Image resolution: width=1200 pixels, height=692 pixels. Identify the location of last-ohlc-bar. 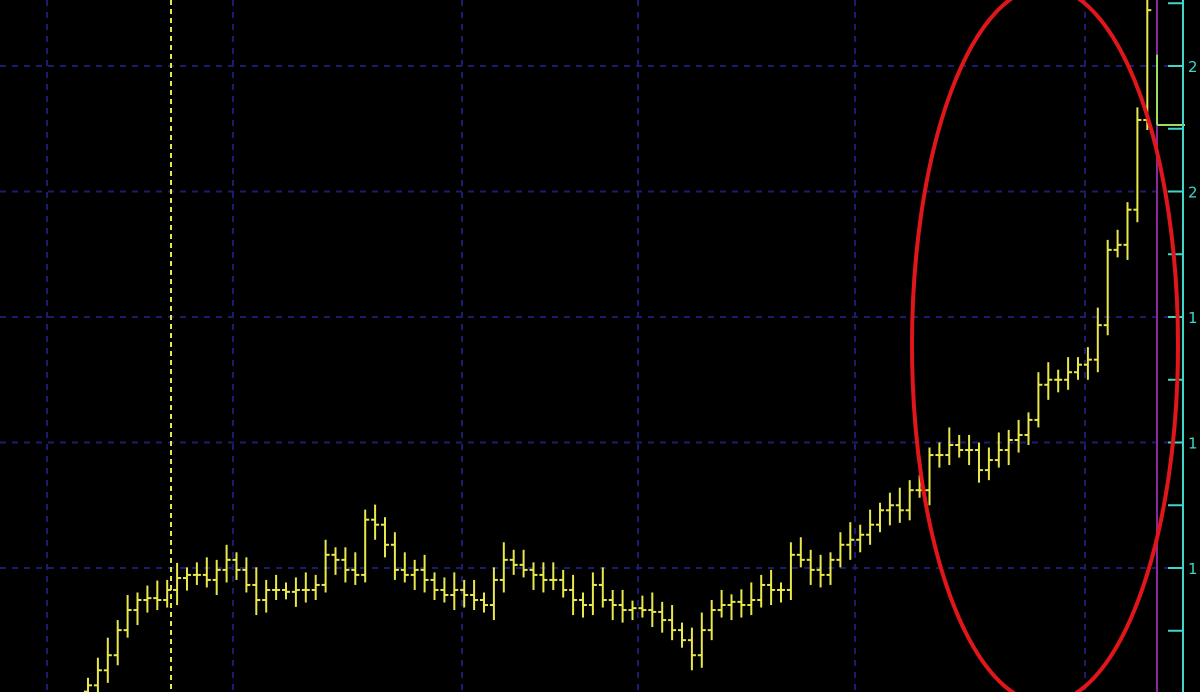
(1170, 90).